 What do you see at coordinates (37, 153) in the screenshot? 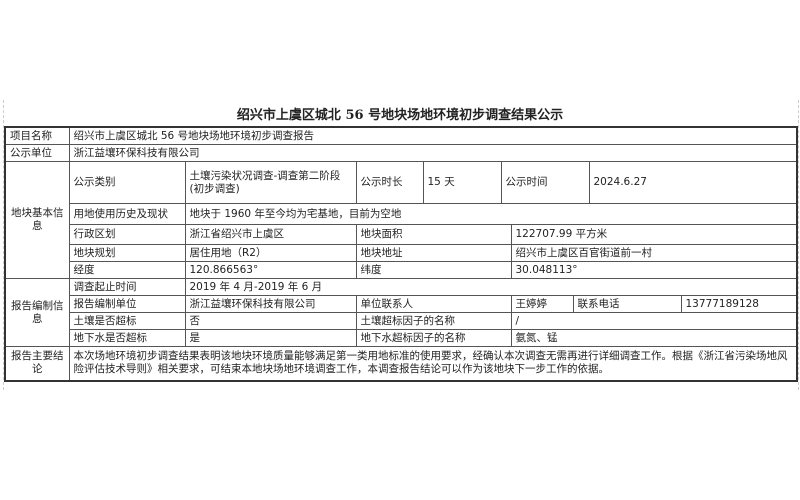
I see `label: 公示单位` at bounding box center [37, 153].